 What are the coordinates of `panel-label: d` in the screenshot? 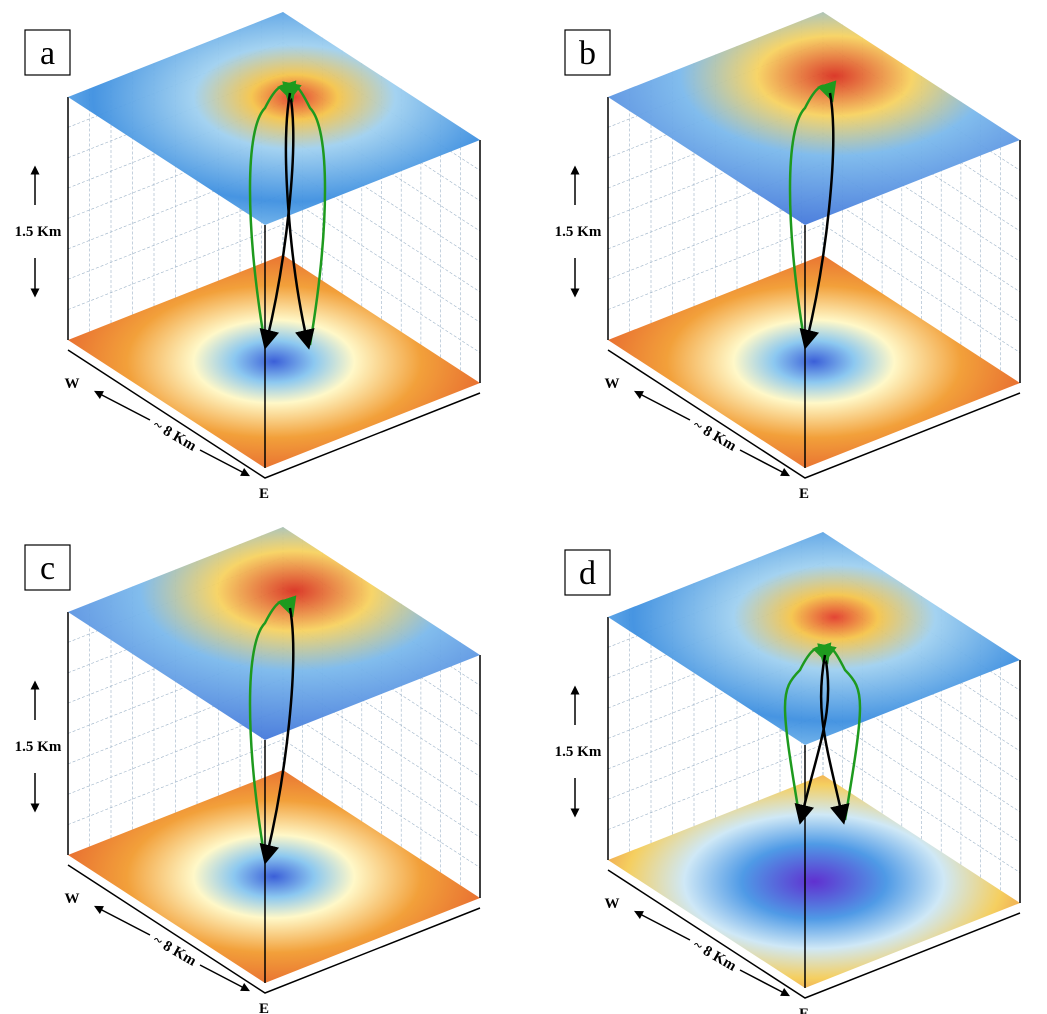 It's located at (587, 573).